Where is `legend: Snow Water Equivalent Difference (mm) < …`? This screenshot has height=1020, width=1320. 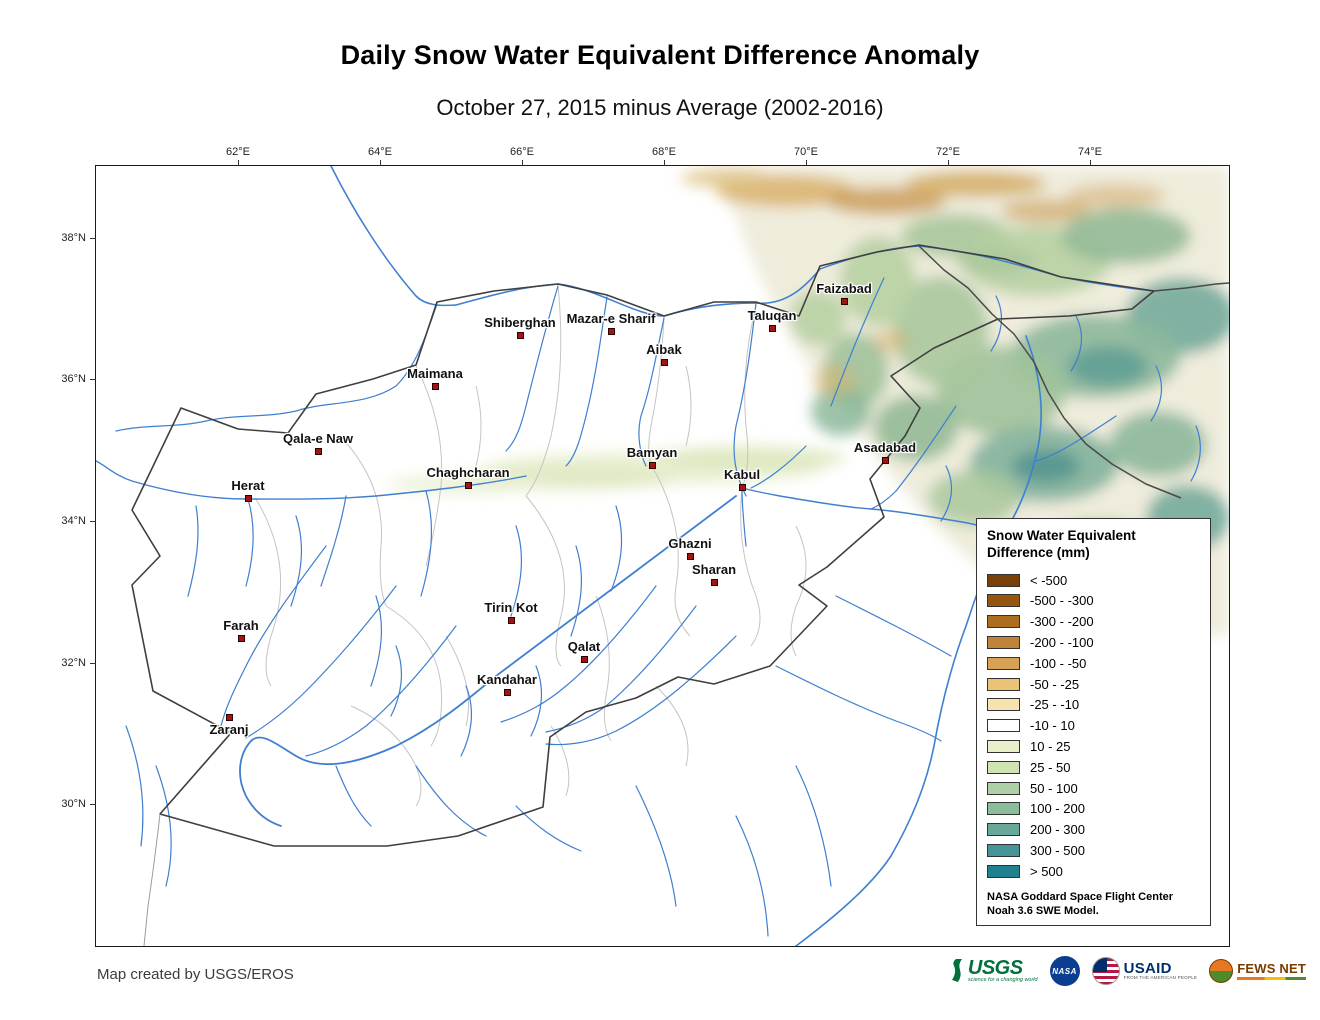 legend: Snow Water Equivalent Difference (mm) < … is located at coordinates (1093, 722).